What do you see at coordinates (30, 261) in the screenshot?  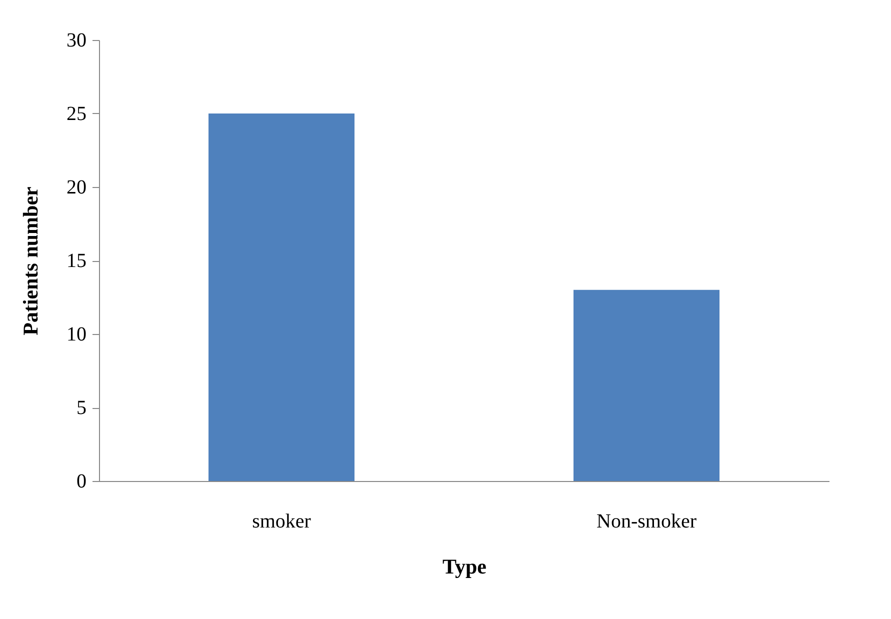 I see `y-axis-title: Patients number` at bounding box center [30, 261].